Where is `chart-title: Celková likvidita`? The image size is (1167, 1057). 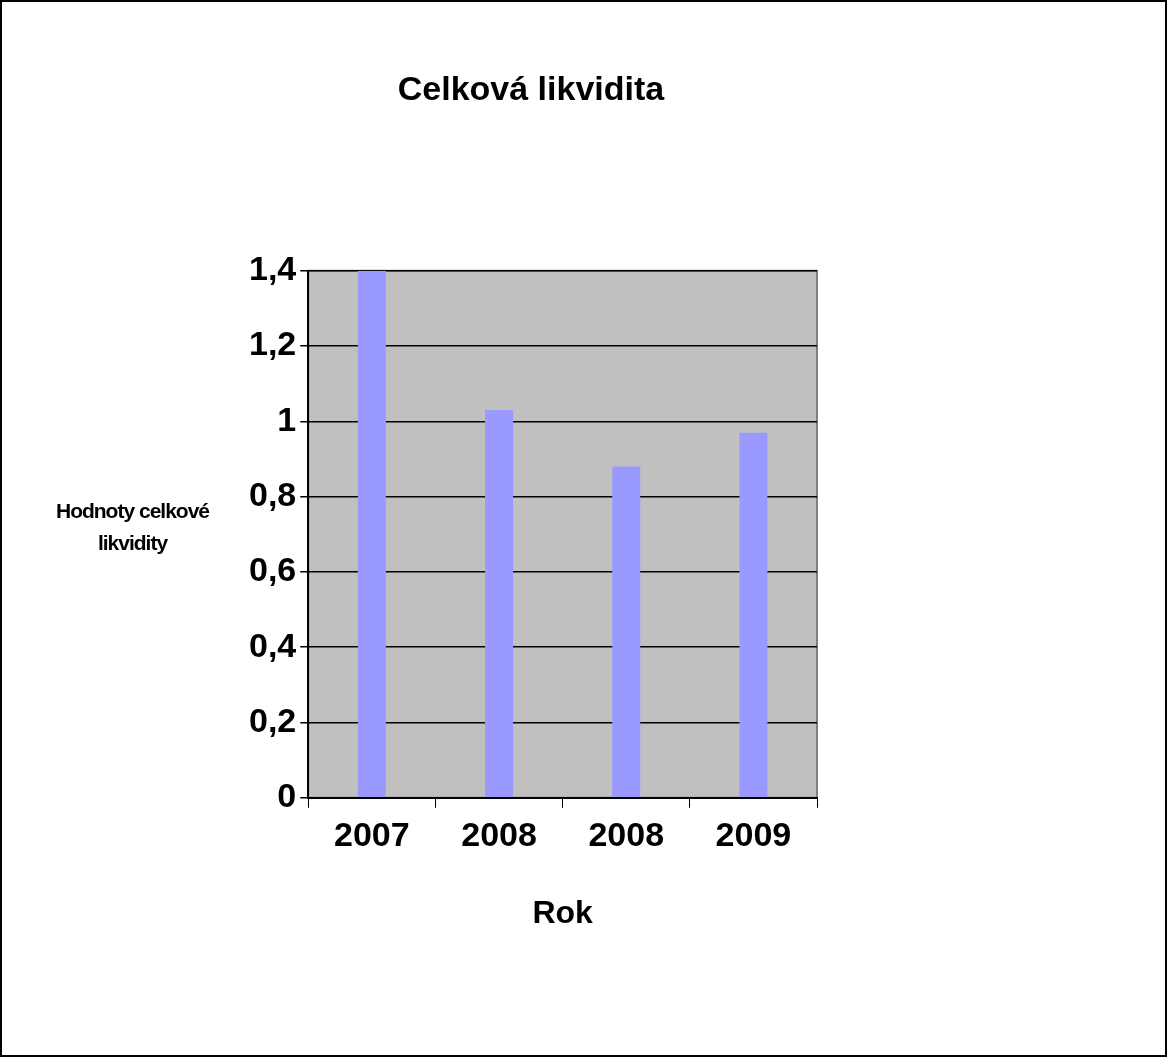 chart-title: Celková likvidita is located at coordinates (531, 87).